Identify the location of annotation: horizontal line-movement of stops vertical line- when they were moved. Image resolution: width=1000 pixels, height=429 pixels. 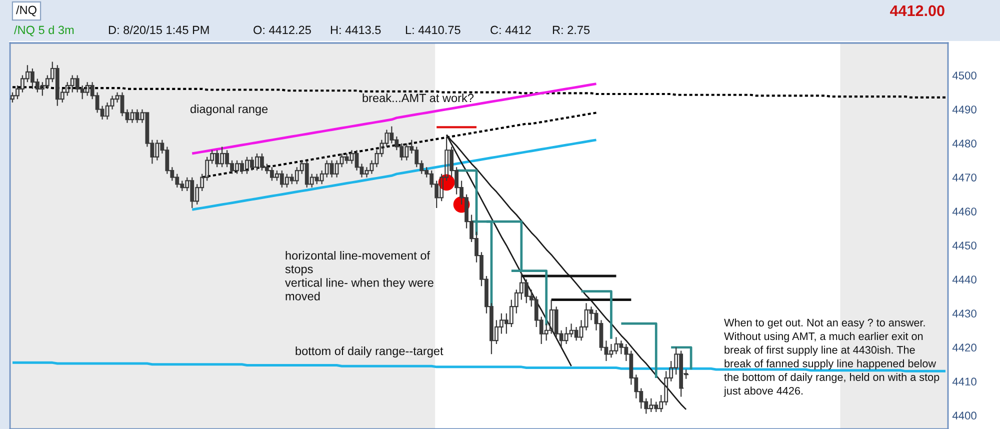
(359, 275).